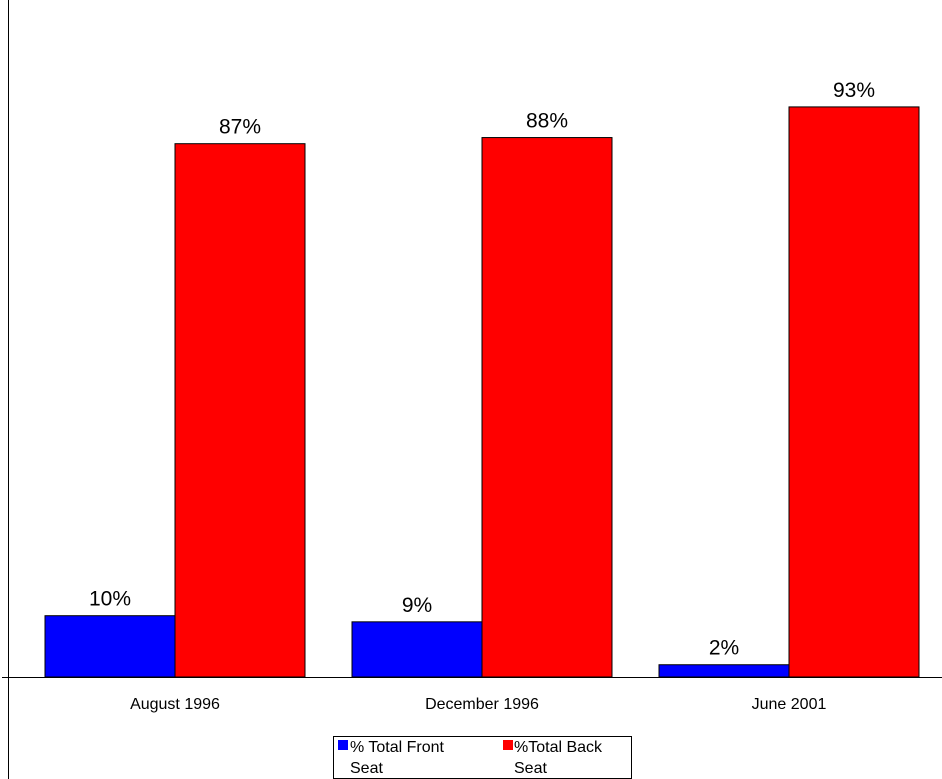 The width and height of the screenshot is (942, 779). I want to click on data-label-total-front-seat-december-1996: 9%, so click(417, 605).